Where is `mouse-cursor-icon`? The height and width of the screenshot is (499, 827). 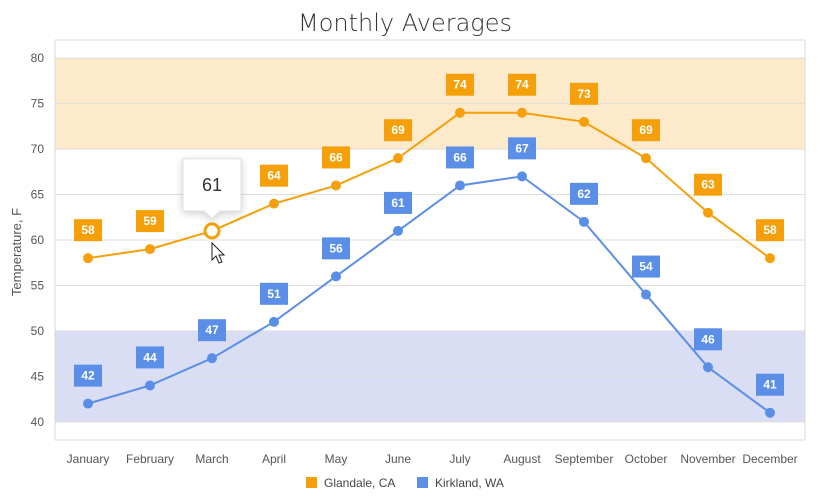 mouse-cursor-icon is located at coordinates (218, 252).